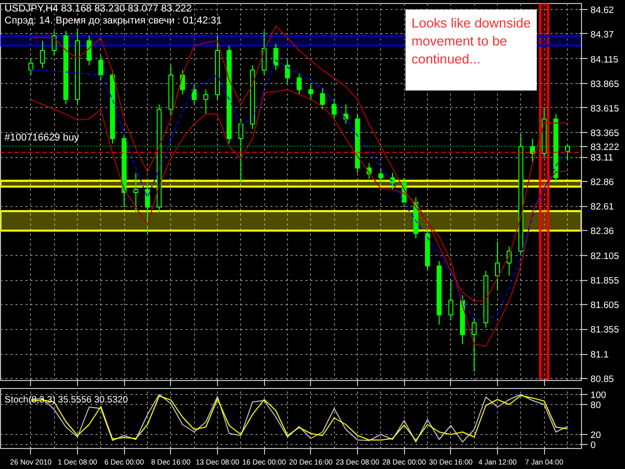 This screenshot has height=469, width=625. What do you see at coordinates (602, 157) in the screenshot?
I see `y-tick-label: 83.11` at bounding box center [602, 157].